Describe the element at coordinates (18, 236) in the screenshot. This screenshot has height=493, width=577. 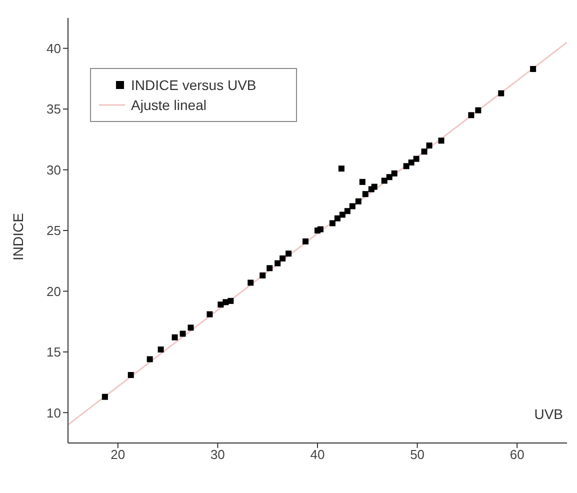
I see `y-axis-title: INDICE` at that location.